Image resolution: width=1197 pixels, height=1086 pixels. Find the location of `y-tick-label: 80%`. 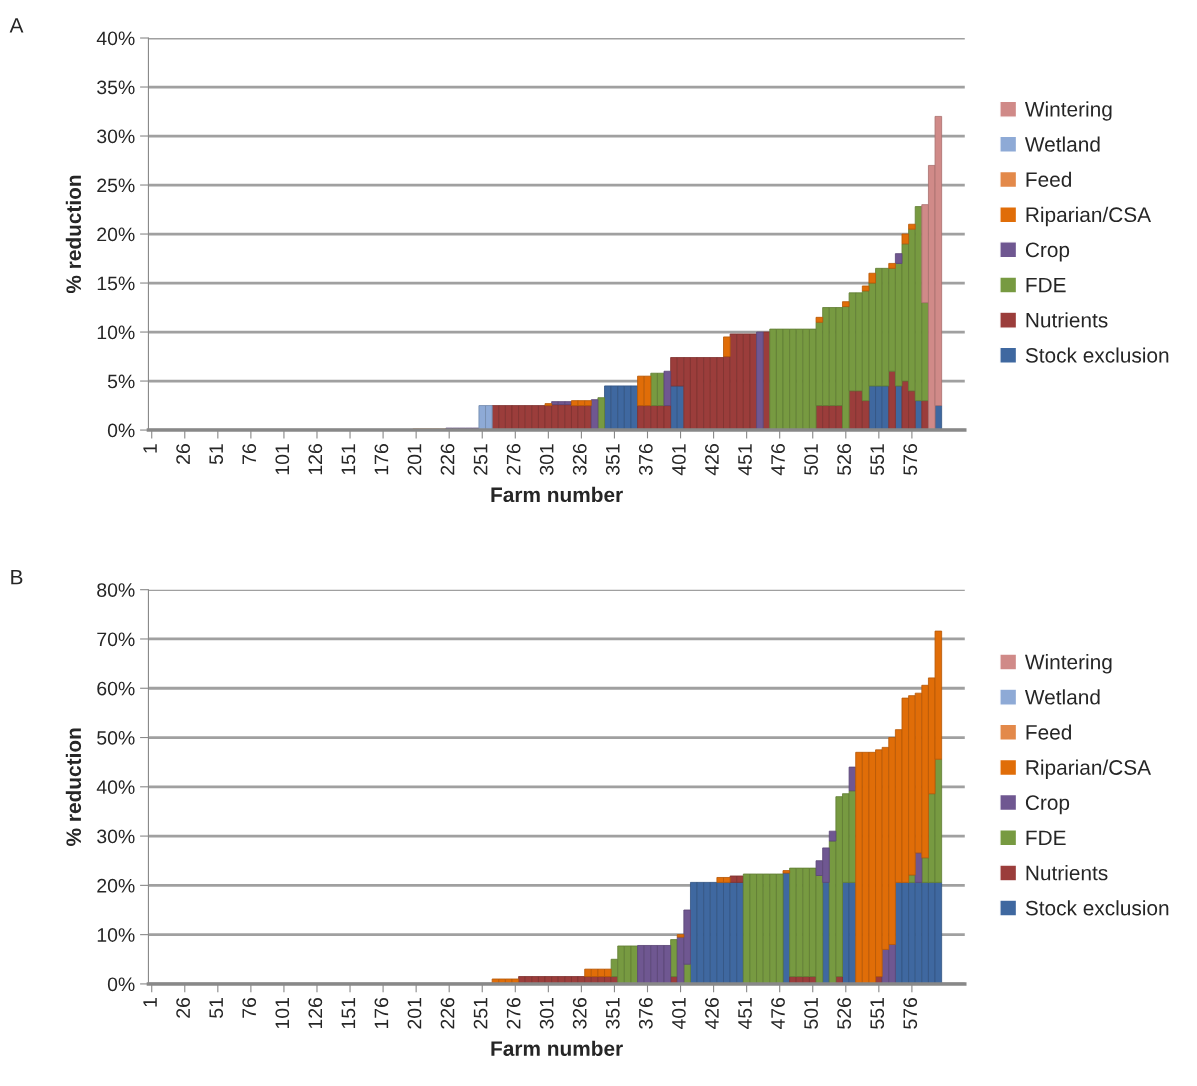

y-tick-label: 80% is located at coordinates (116, 590).